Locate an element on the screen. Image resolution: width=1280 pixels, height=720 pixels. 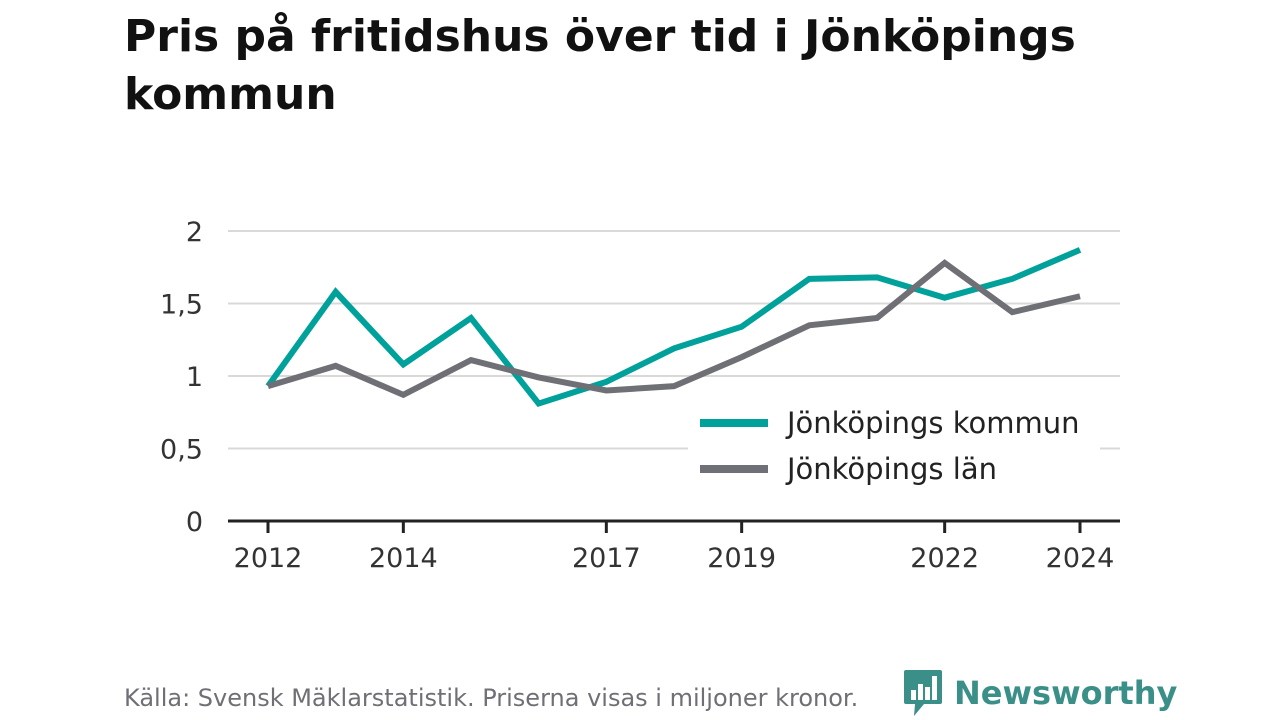
y-tick-label: 2 is located at coordinates (194, 232).